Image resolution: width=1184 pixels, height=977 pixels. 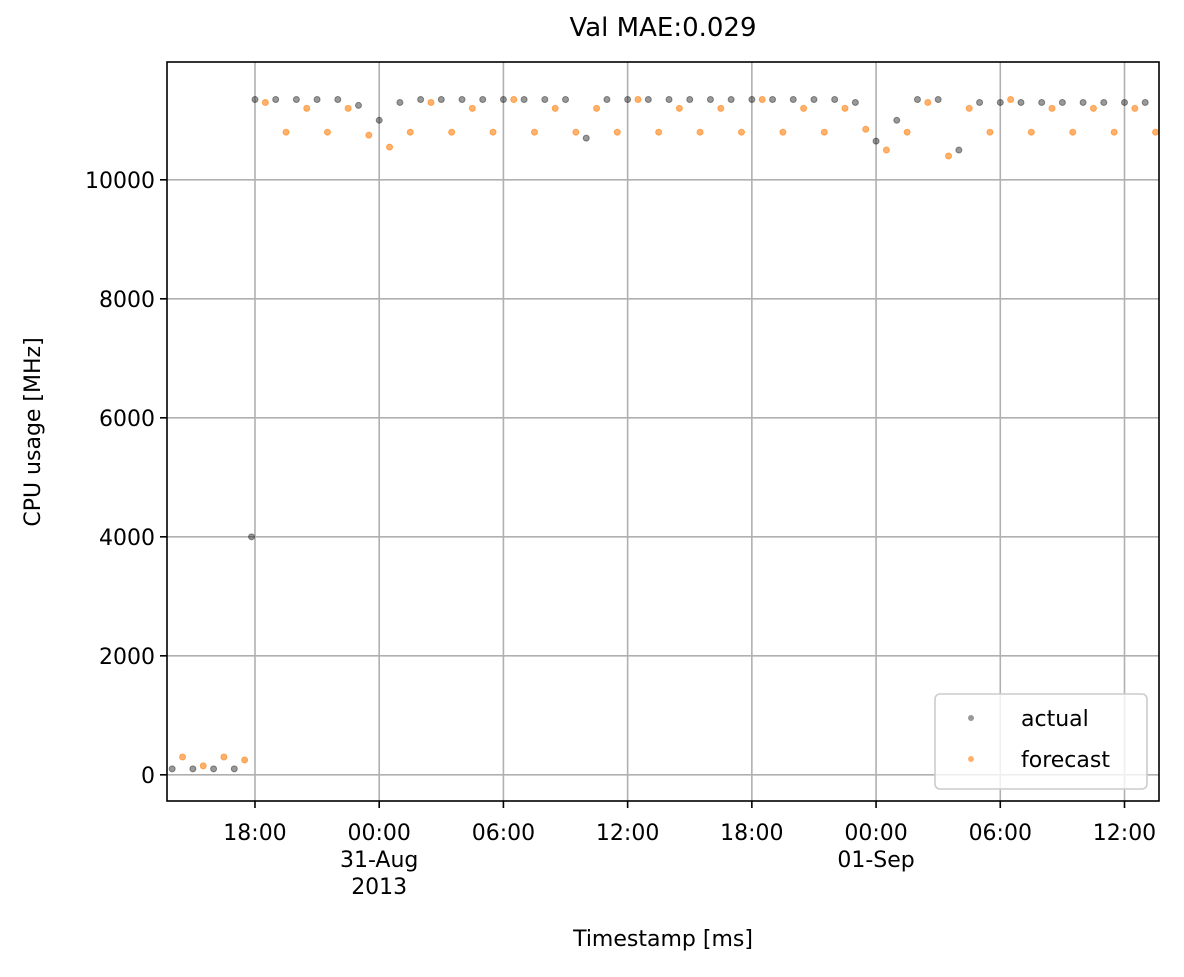 What do you see at coordinates (127, 657) in the screenshot?
I see `y-tick-label: 2000` at bounding box center [127, 657].